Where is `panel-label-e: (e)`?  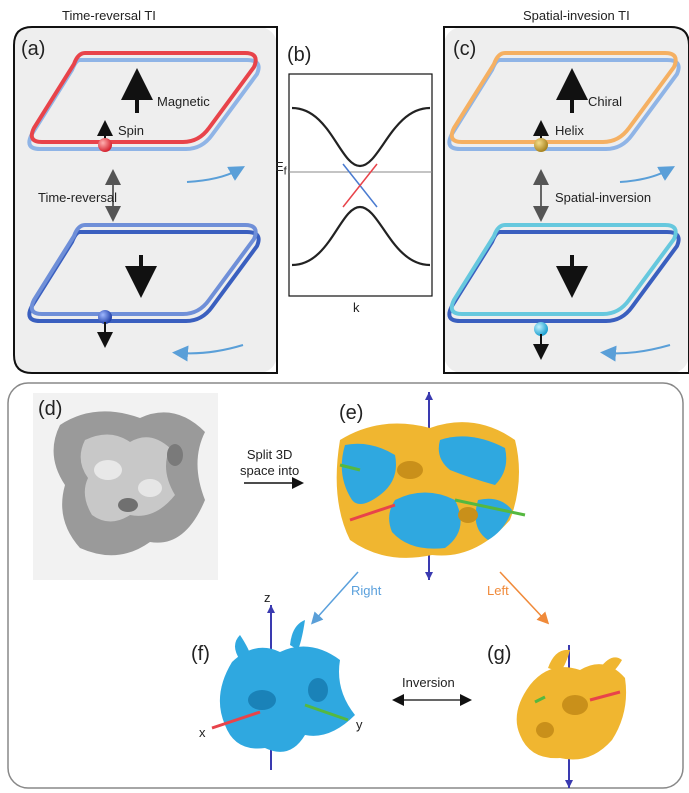
panel-label-e: (e) is located at coordinates (351, 413).